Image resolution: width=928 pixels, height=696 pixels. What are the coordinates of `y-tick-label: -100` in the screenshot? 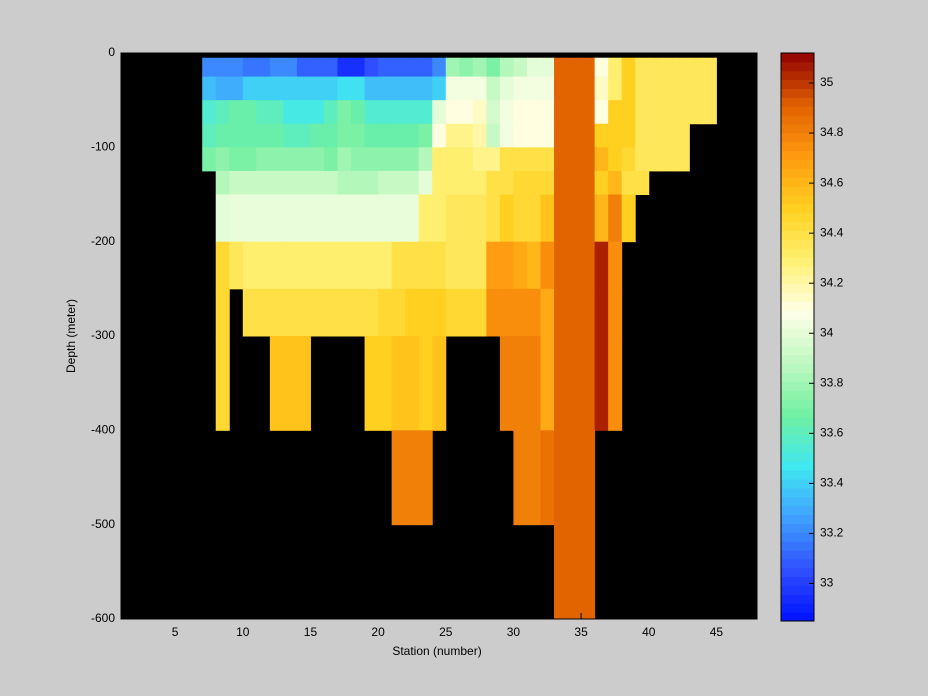 It's located at (103, 147).